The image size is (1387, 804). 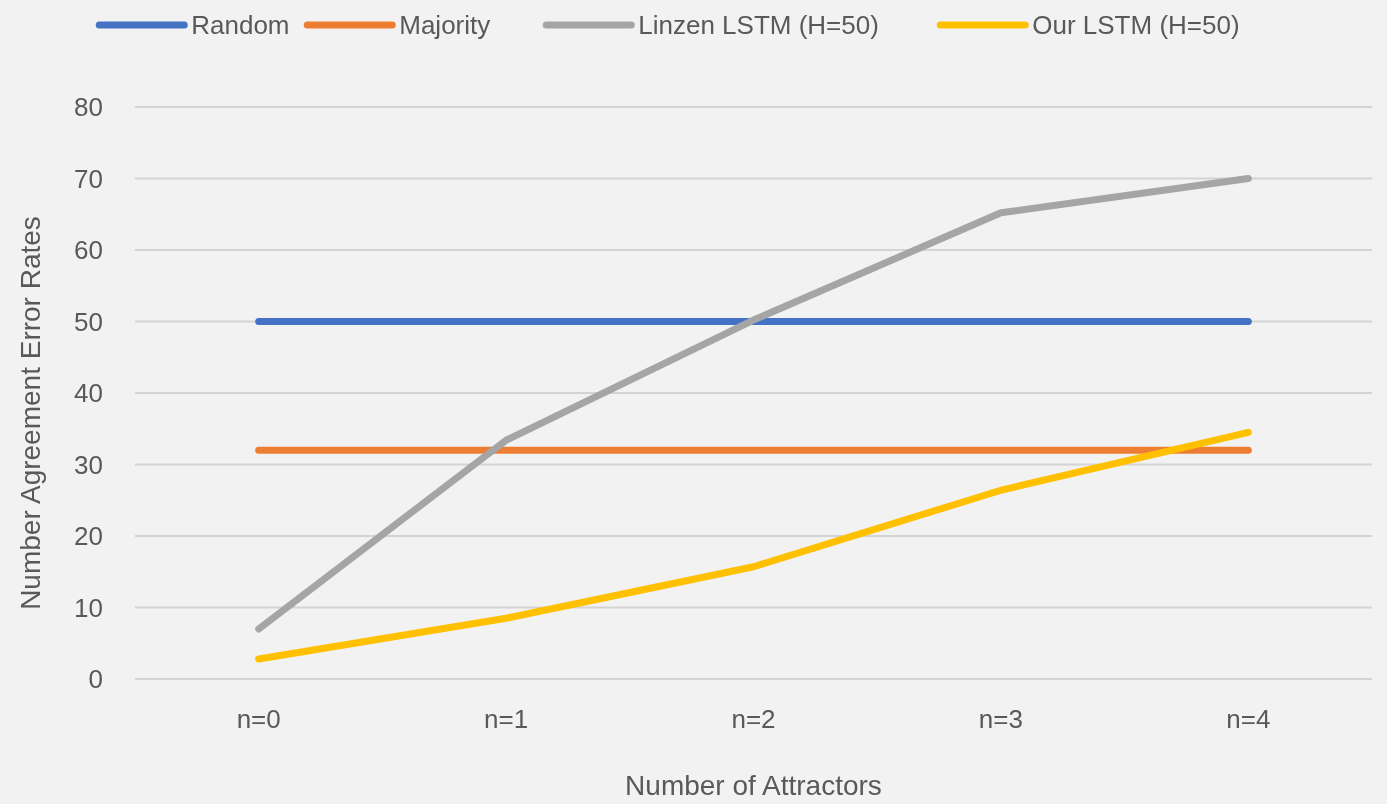 What do you see at coordinates (445, 25) in the screenshot?
I see `legend-label: Majority` at bounding box center [445, 25].